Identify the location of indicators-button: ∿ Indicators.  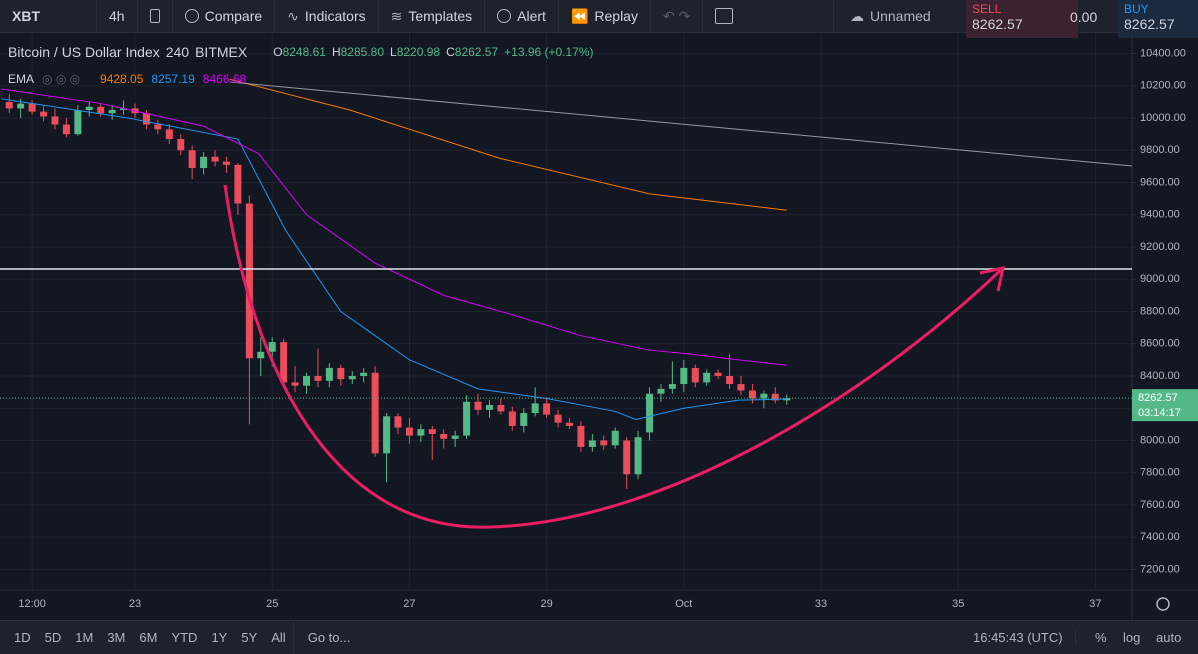
(327, 16).